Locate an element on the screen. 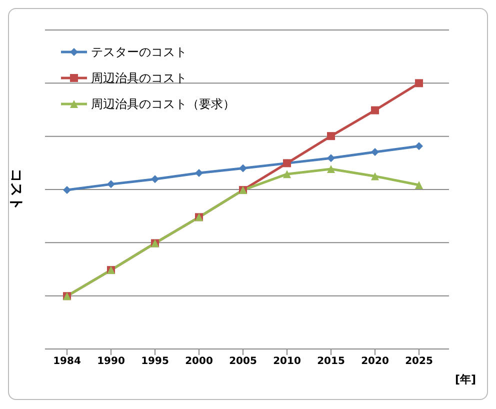 This screenshot has height=409, width=496. x-tick-label: 1995 is located at coordinates (155, 362).